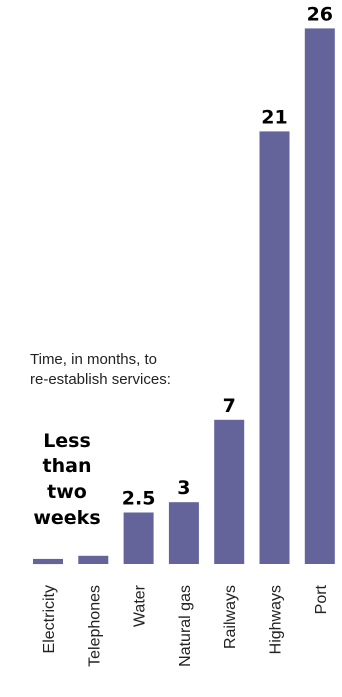 The width and height of the screenshot is (342, 697). I want to click on category-label-highways: Highways, so click(276, 619).